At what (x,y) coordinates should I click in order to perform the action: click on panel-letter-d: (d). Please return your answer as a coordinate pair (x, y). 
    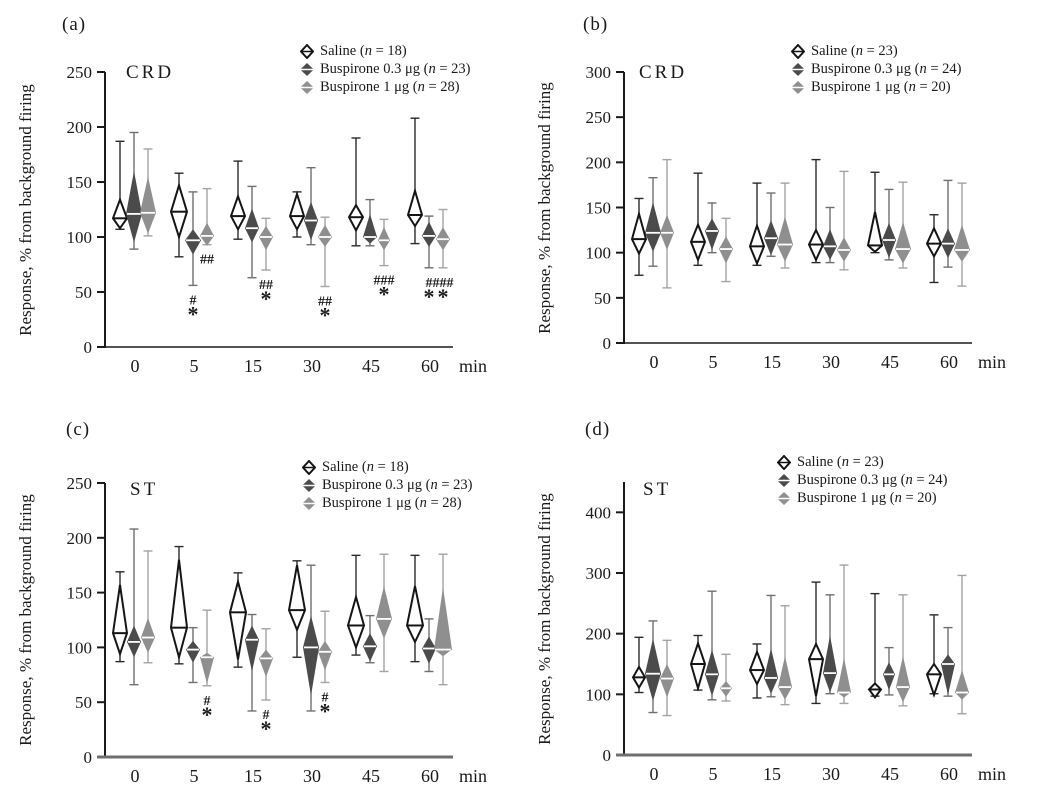
    Looking at the image, I should click on (598, 429).